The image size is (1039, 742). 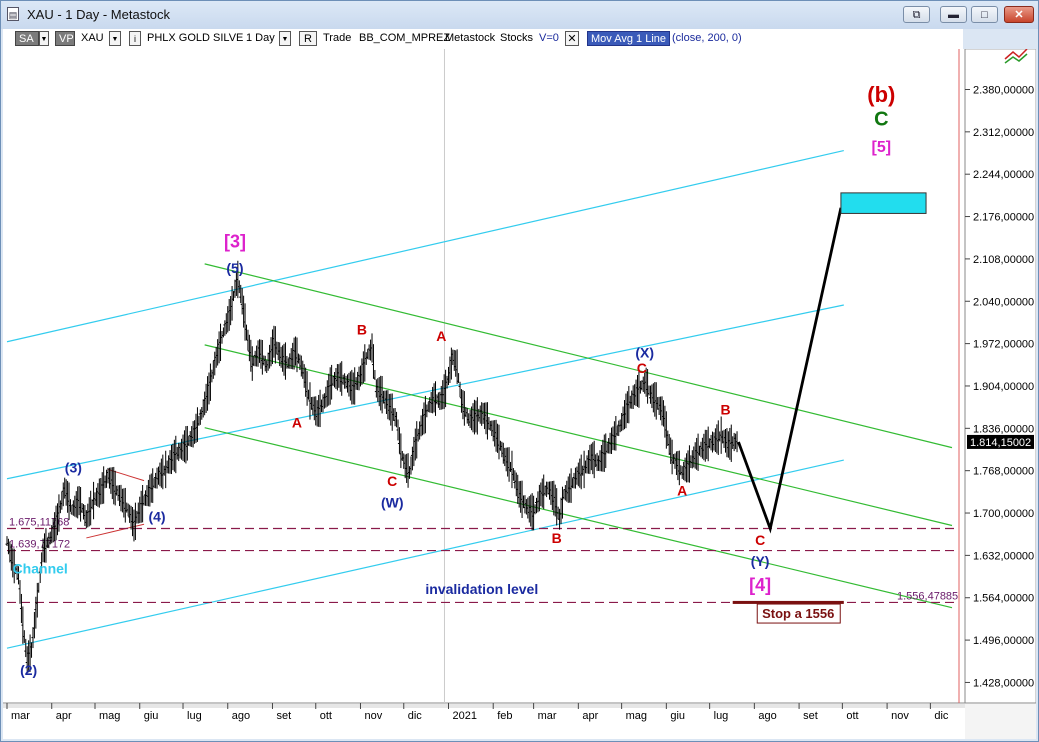 I want to click on level-label: 1.639,77172, so click(x=39, y=545).